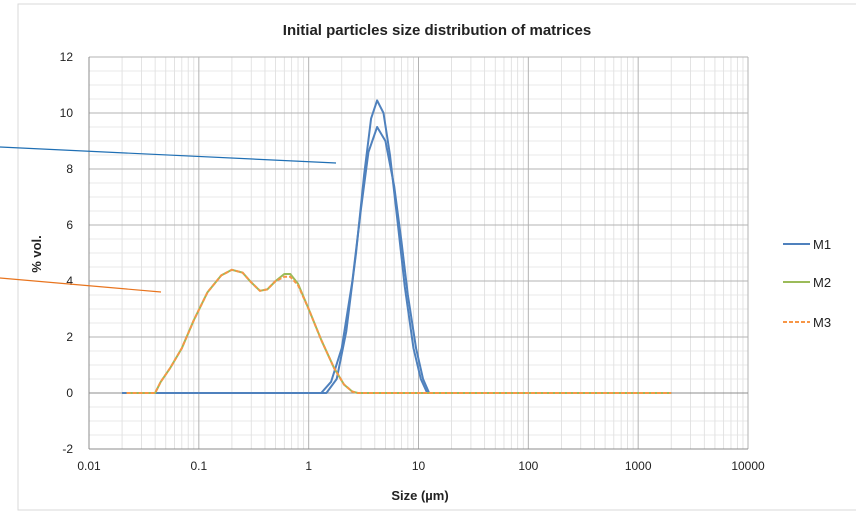 The image size is (856, 515). I want to click on x-tick-labels: 0.01 0.1 1 10 100 1000 10000, so click(421, 466).